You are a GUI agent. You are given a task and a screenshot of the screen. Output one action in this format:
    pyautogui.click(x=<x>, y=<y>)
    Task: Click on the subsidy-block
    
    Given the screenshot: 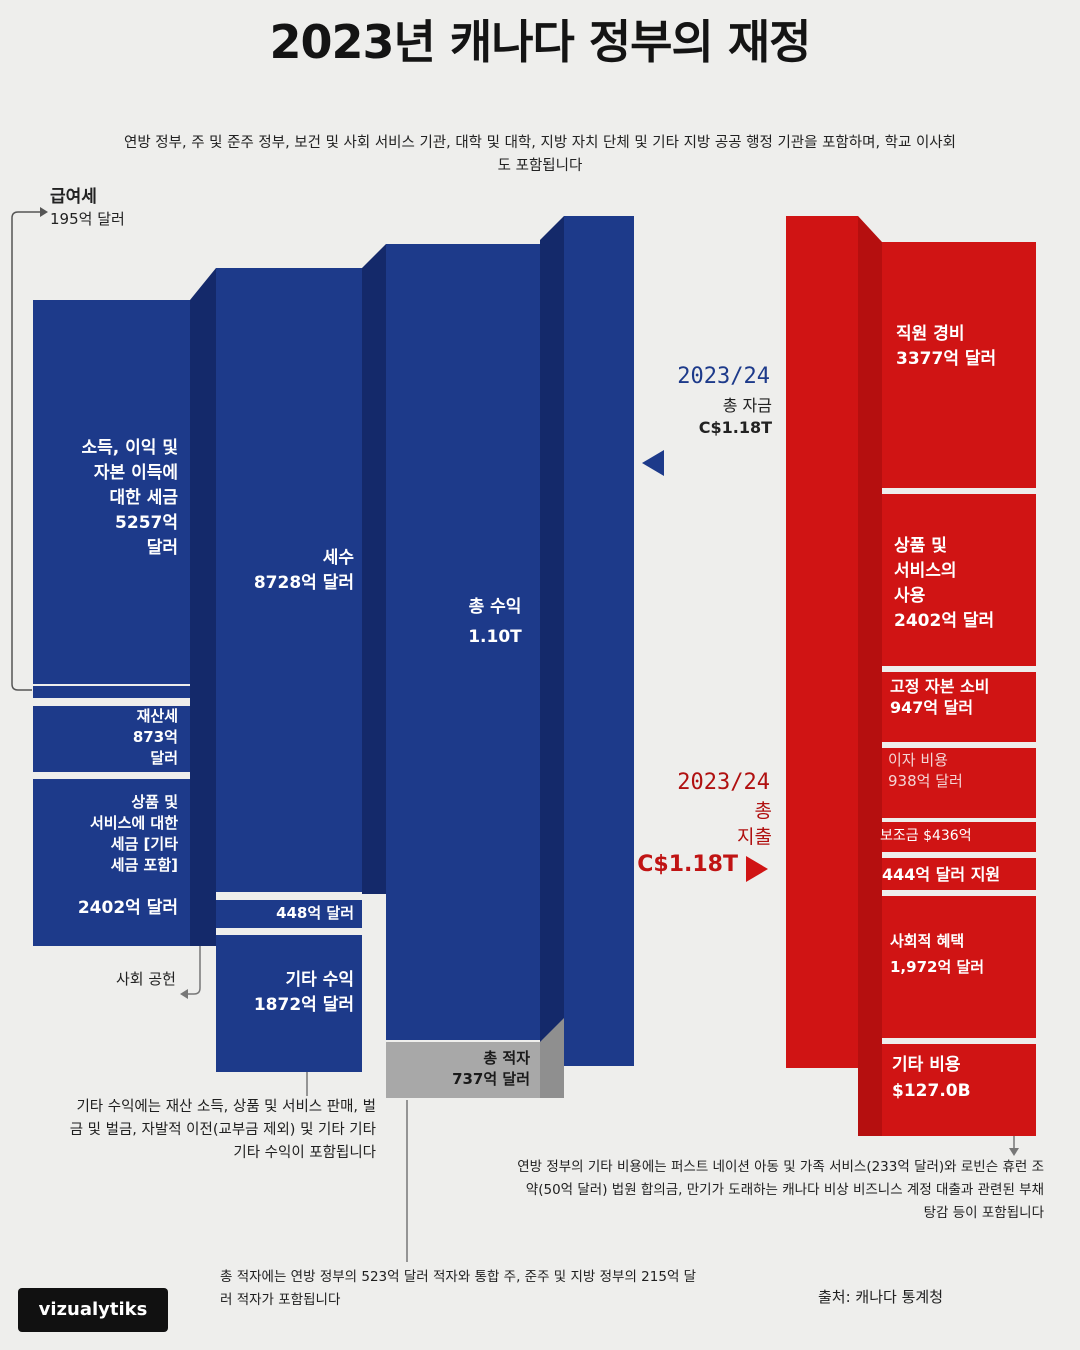 What is the action you would take?
    pyautogui.click(x=959, y=837)
    